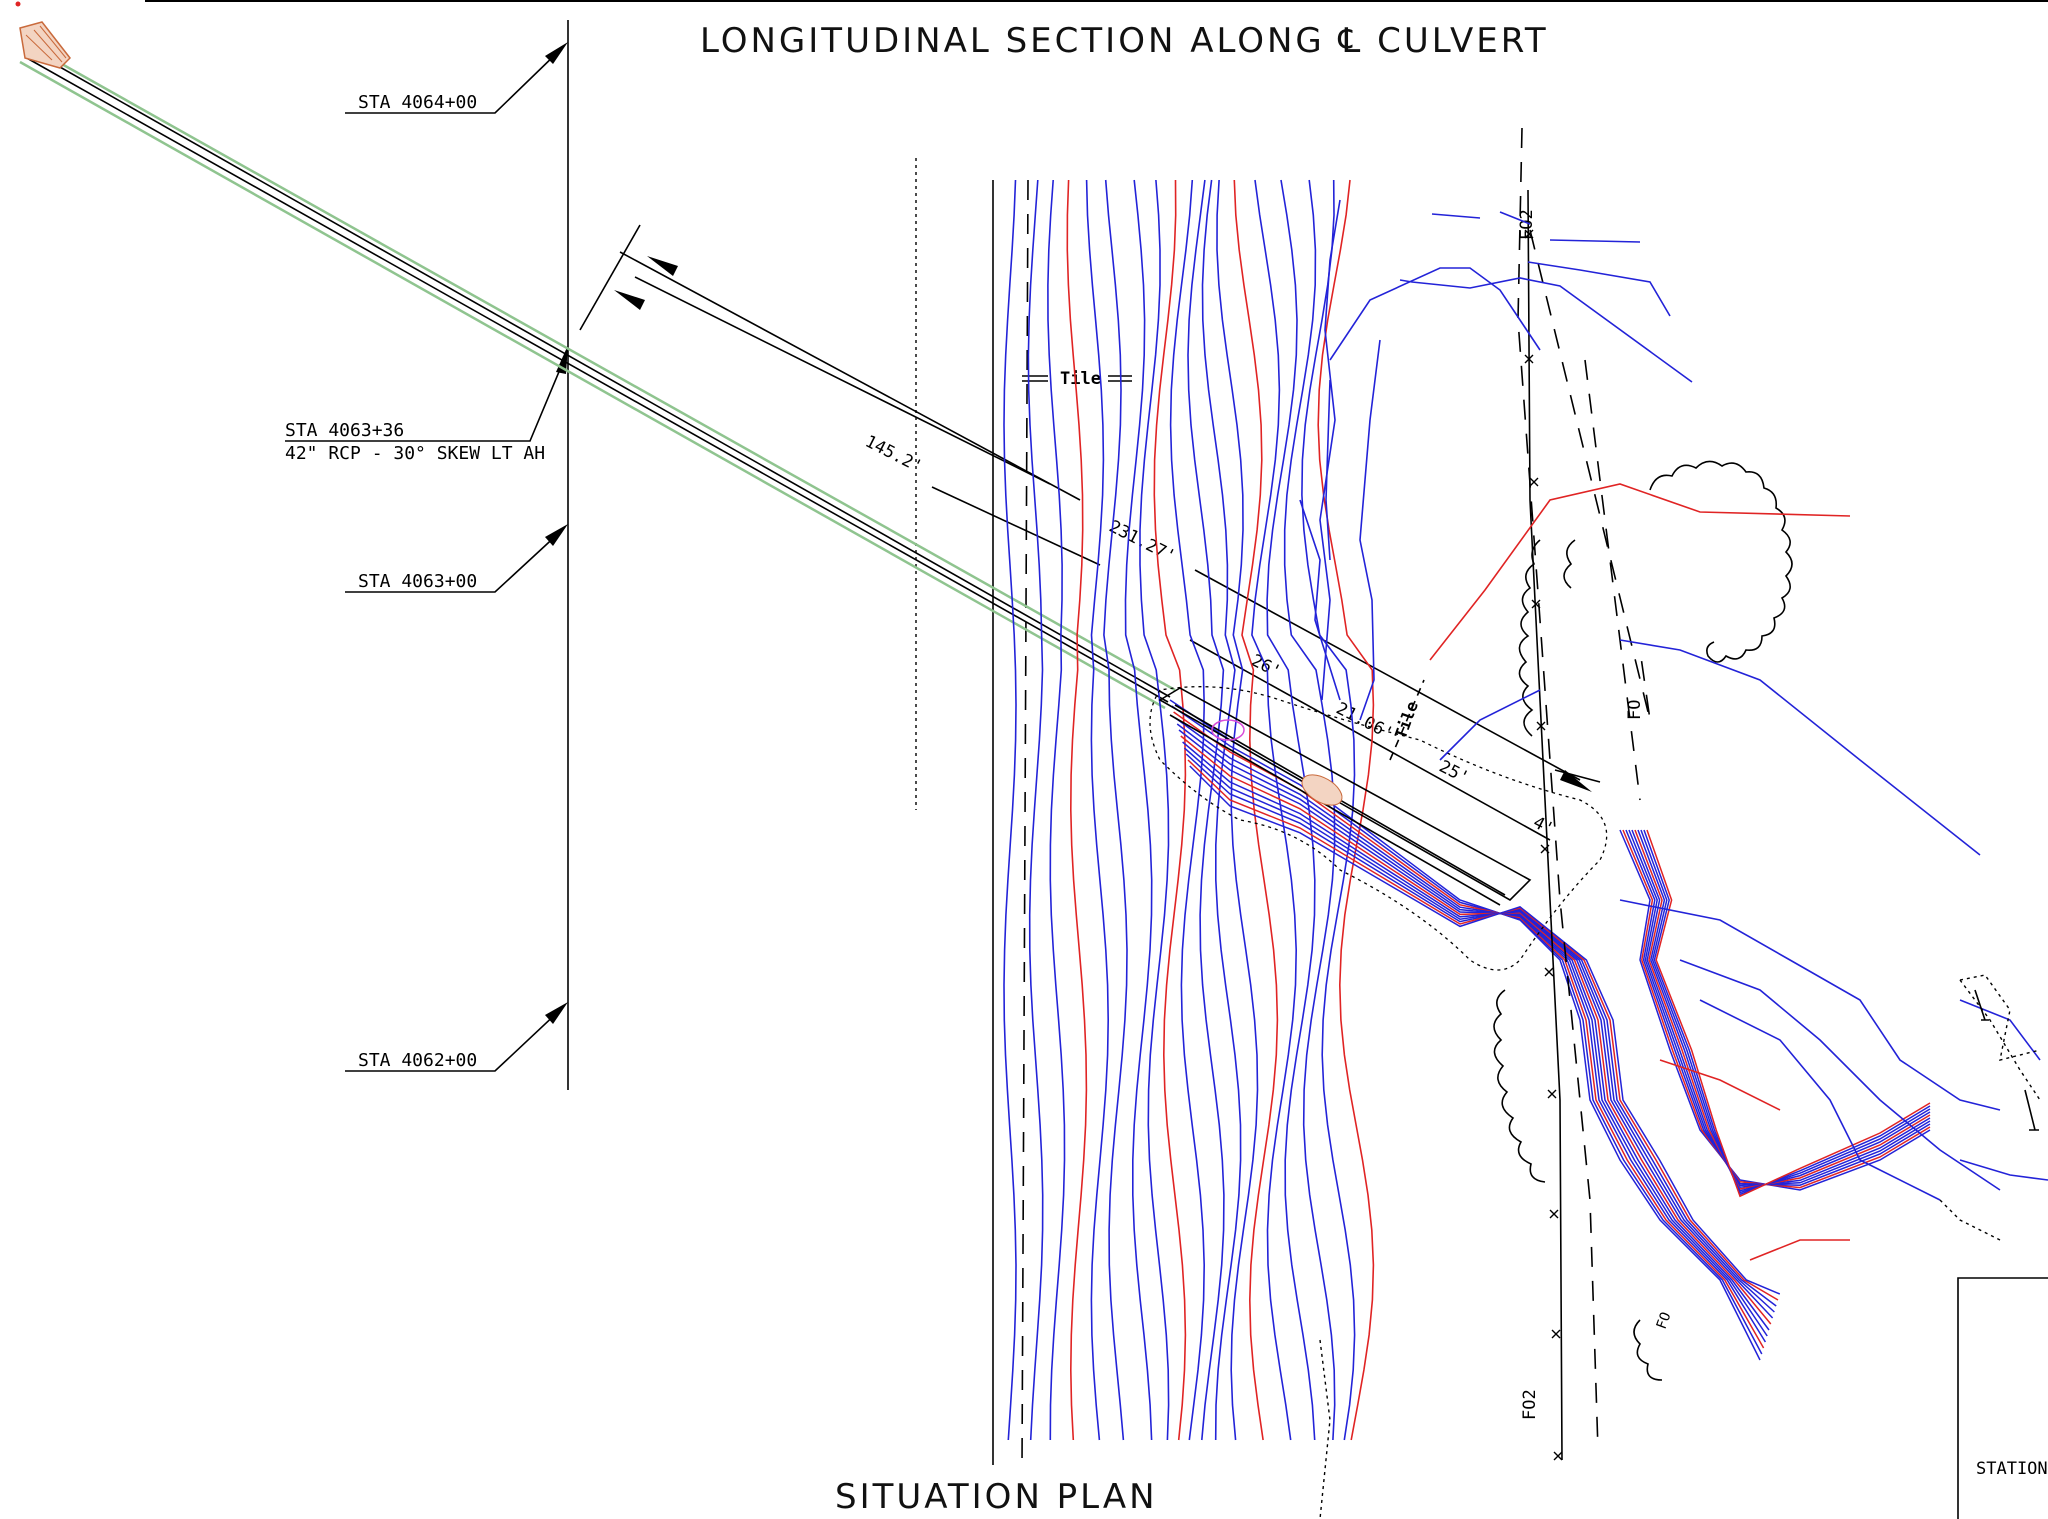  Describe the element at coordinates (417, 102) in the screenshot. I see `station-label: STA 4064+00` at that location.